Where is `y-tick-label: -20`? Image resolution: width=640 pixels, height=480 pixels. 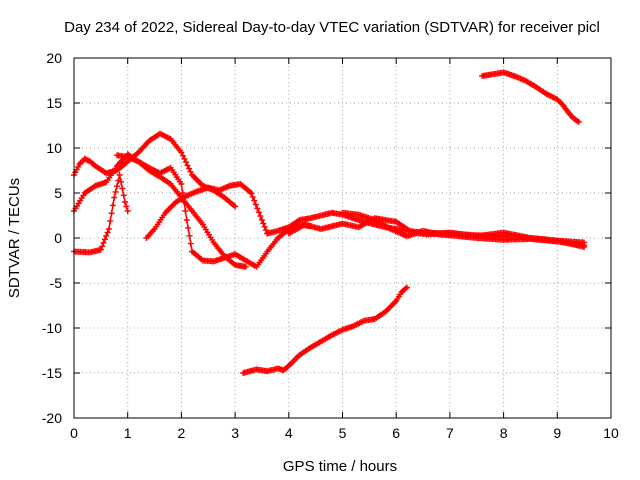
y-tick-label: -20 is located at coordinates (52, 418).